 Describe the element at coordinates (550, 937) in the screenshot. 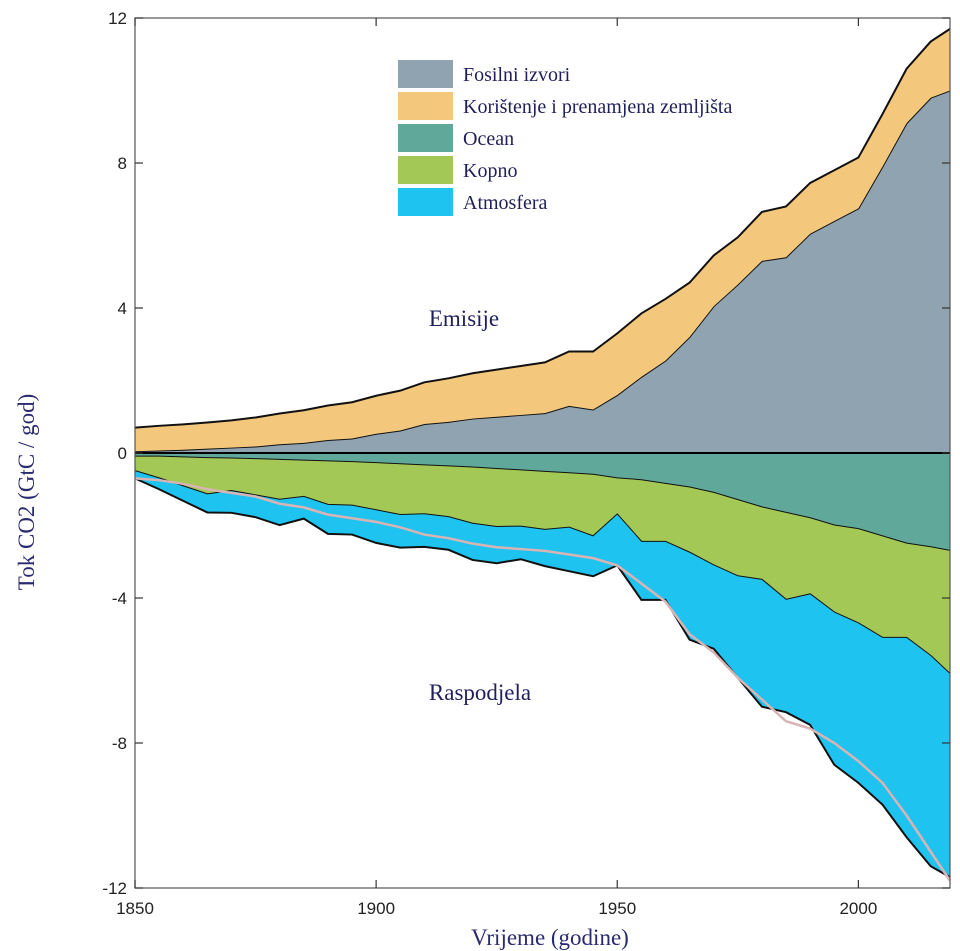

I see `x-axis-label: Vrijeme (godine)` at that location.